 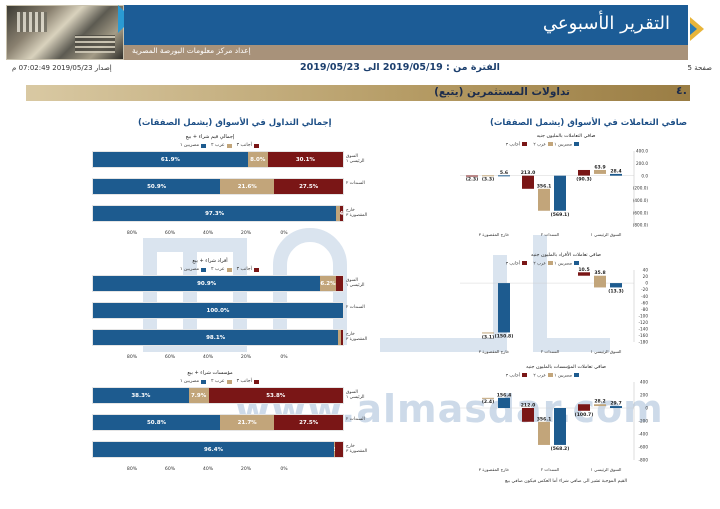 I want to click on header-band: التقرير الأسبوعي, so click(x=407, y=25).